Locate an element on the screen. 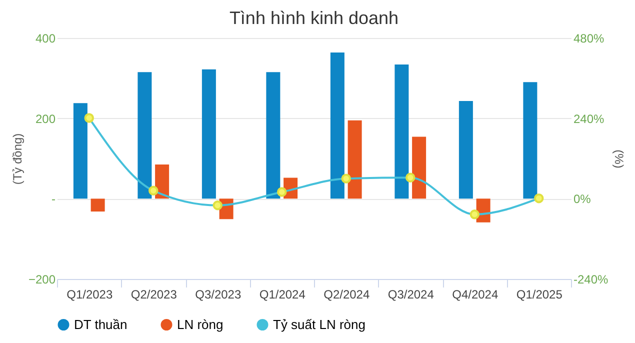 The height and width of the screenshot is (343, 635). x-tick-label: Q1/2024 is located at coordinates (282, 295).